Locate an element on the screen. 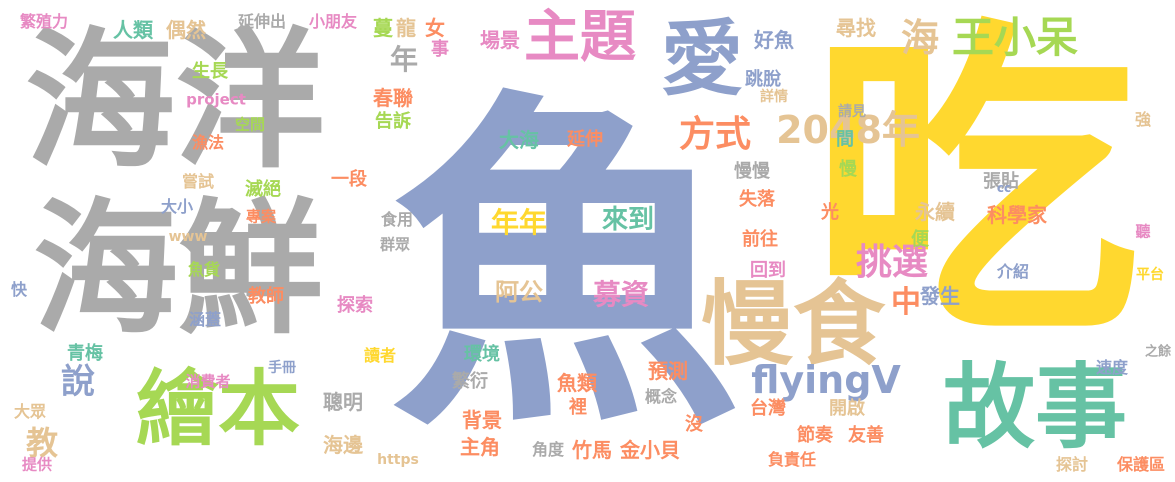 The width and height of the screenshot is (1175, 482). word-84: 光 is located at coordinates (830, 212).